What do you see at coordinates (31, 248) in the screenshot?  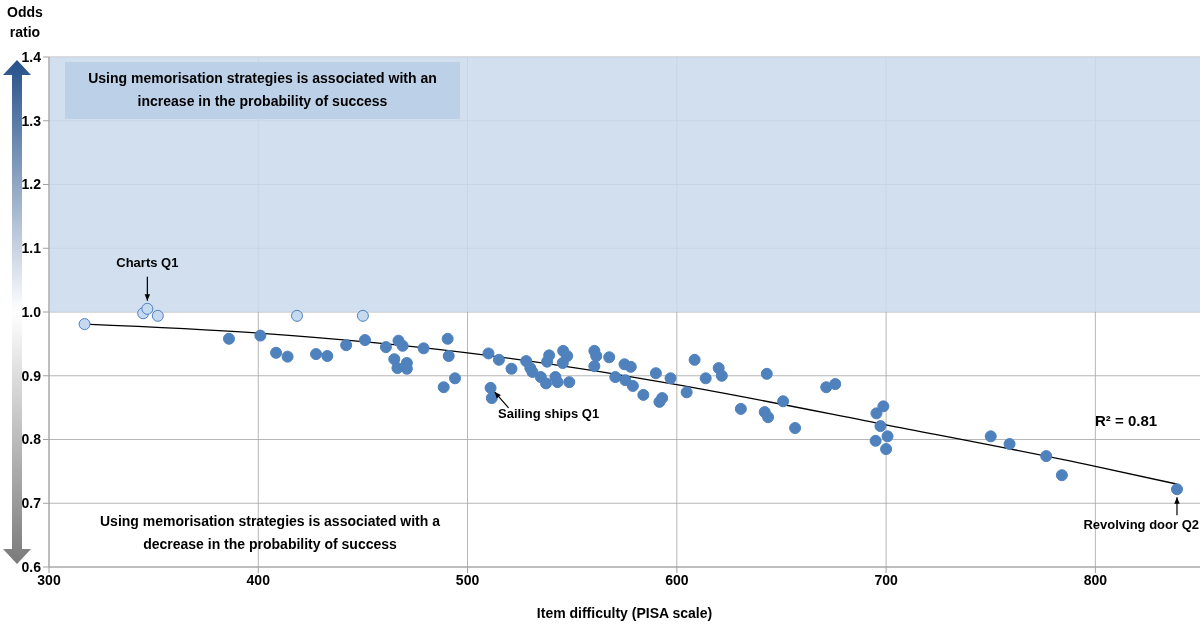 I see `y-tick-label: 1.1` at bounding box center [31, 248].